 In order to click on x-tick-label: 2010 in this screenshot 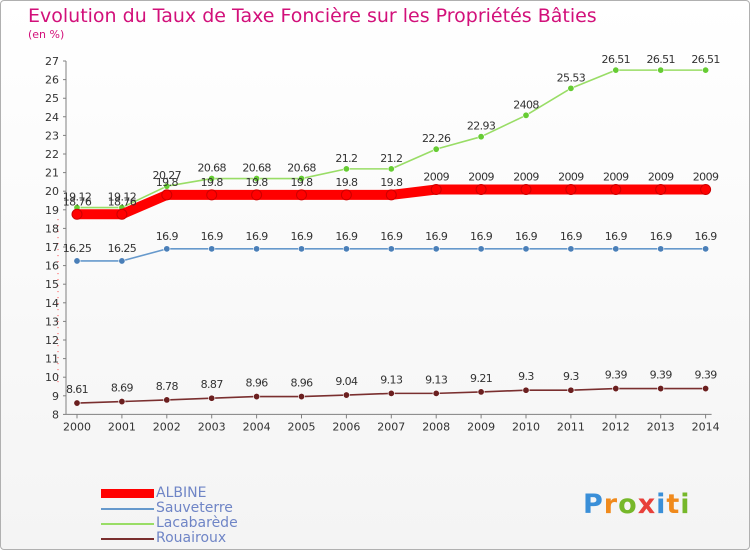, I will do `click(526, 426)`.